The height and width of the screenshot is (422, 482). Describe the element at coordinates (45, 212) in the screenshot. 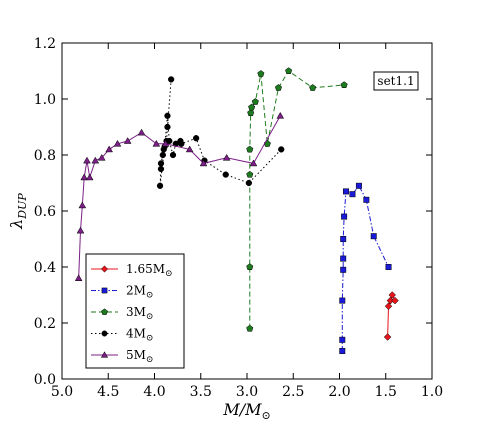

I see `y-tick-label: 0.6` at that location.